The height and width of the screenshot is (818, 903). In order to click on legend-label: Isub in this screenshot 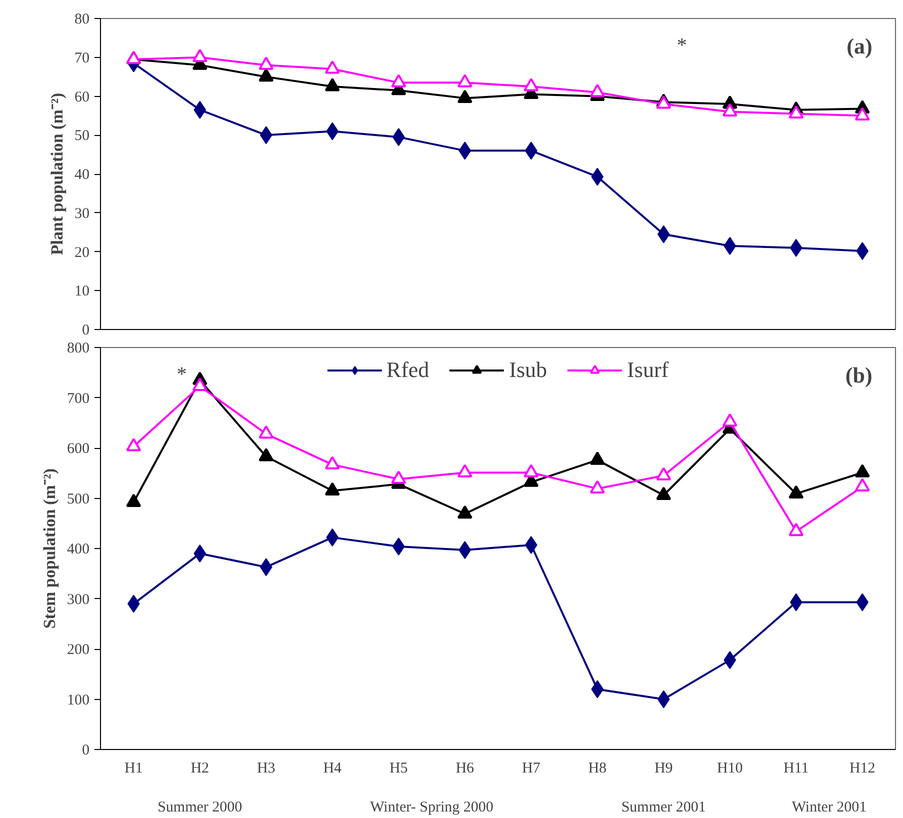, I will do `click(528, 370)`.